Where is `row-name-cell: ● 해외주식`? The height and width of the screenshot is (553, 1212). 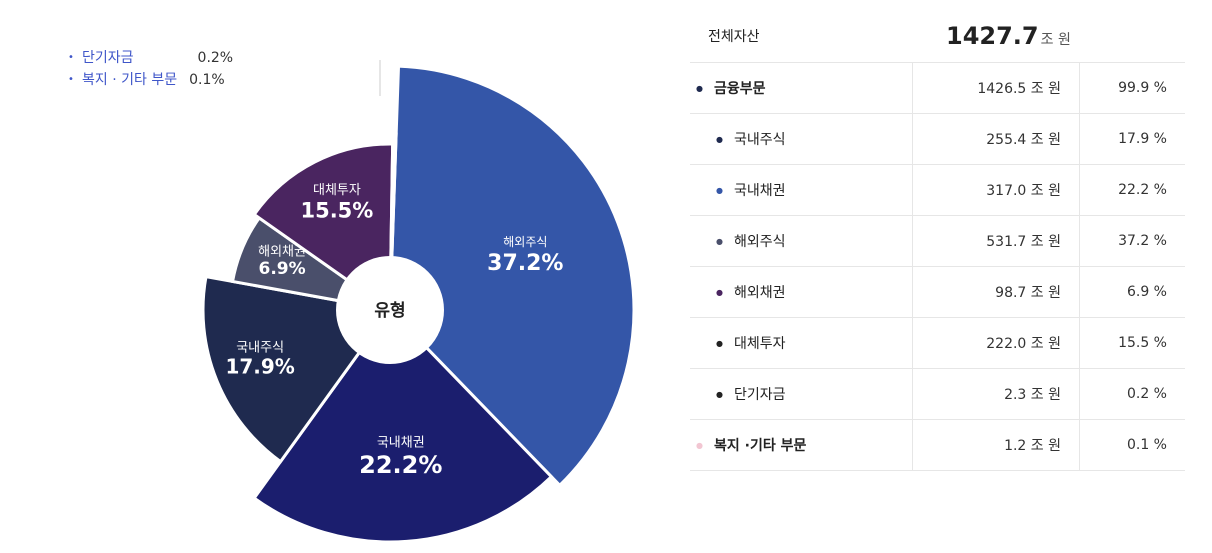
row-name-cell: ● 해외주식 is located at coordinates (801, 241).